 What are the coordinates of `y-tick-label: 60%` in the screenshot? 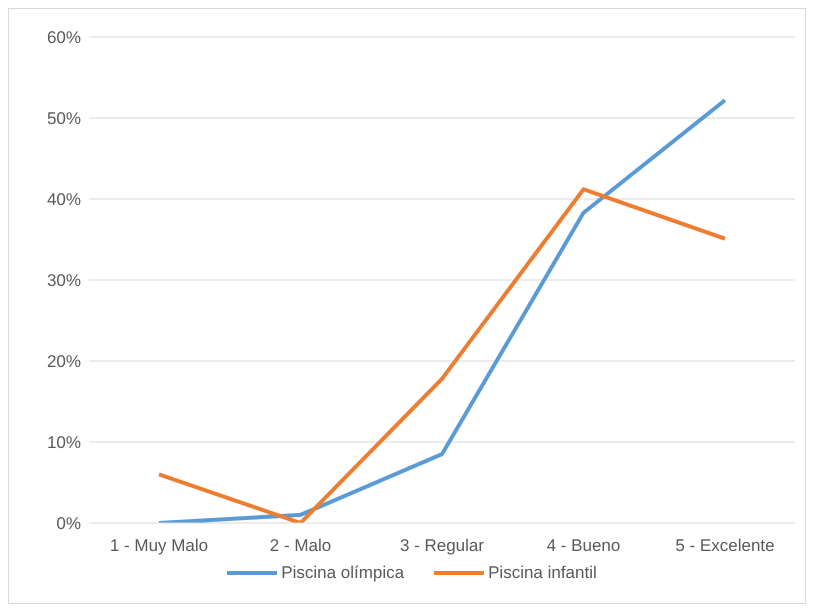 It's located at (63, 38).